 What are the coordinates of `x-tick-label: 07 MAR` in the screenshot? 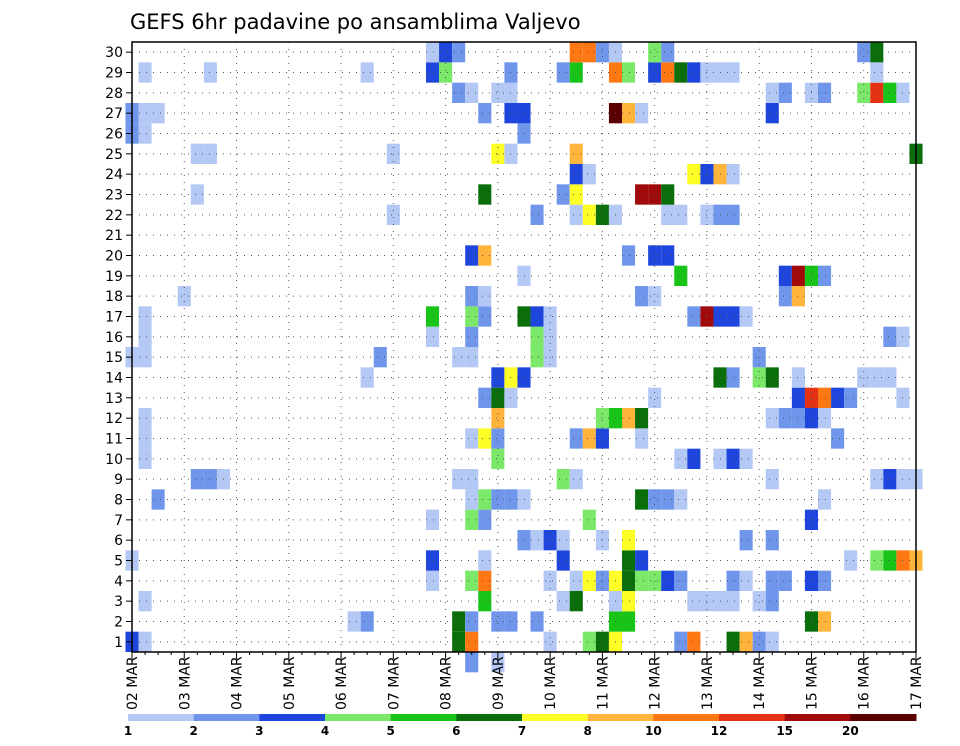 It's located at (394, 683).